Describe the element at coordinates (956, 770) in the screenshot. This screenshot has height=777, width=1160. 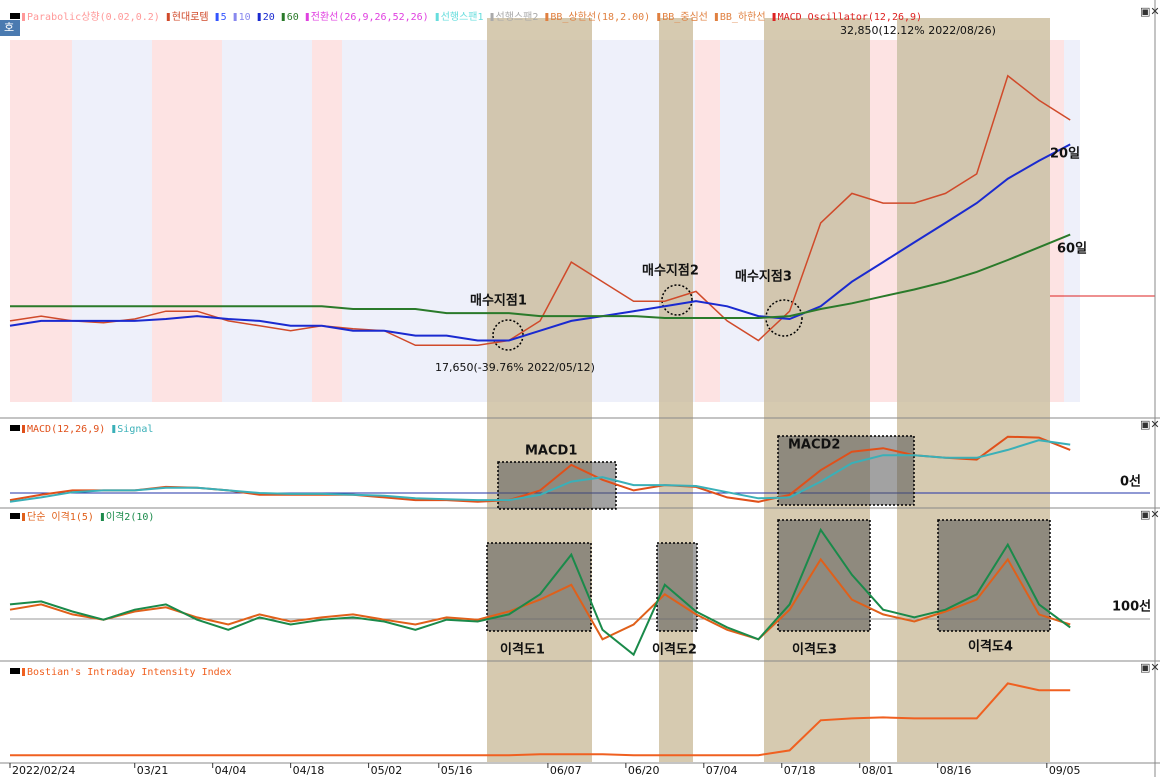
I see `x-tick-label: 08/16` at that location.